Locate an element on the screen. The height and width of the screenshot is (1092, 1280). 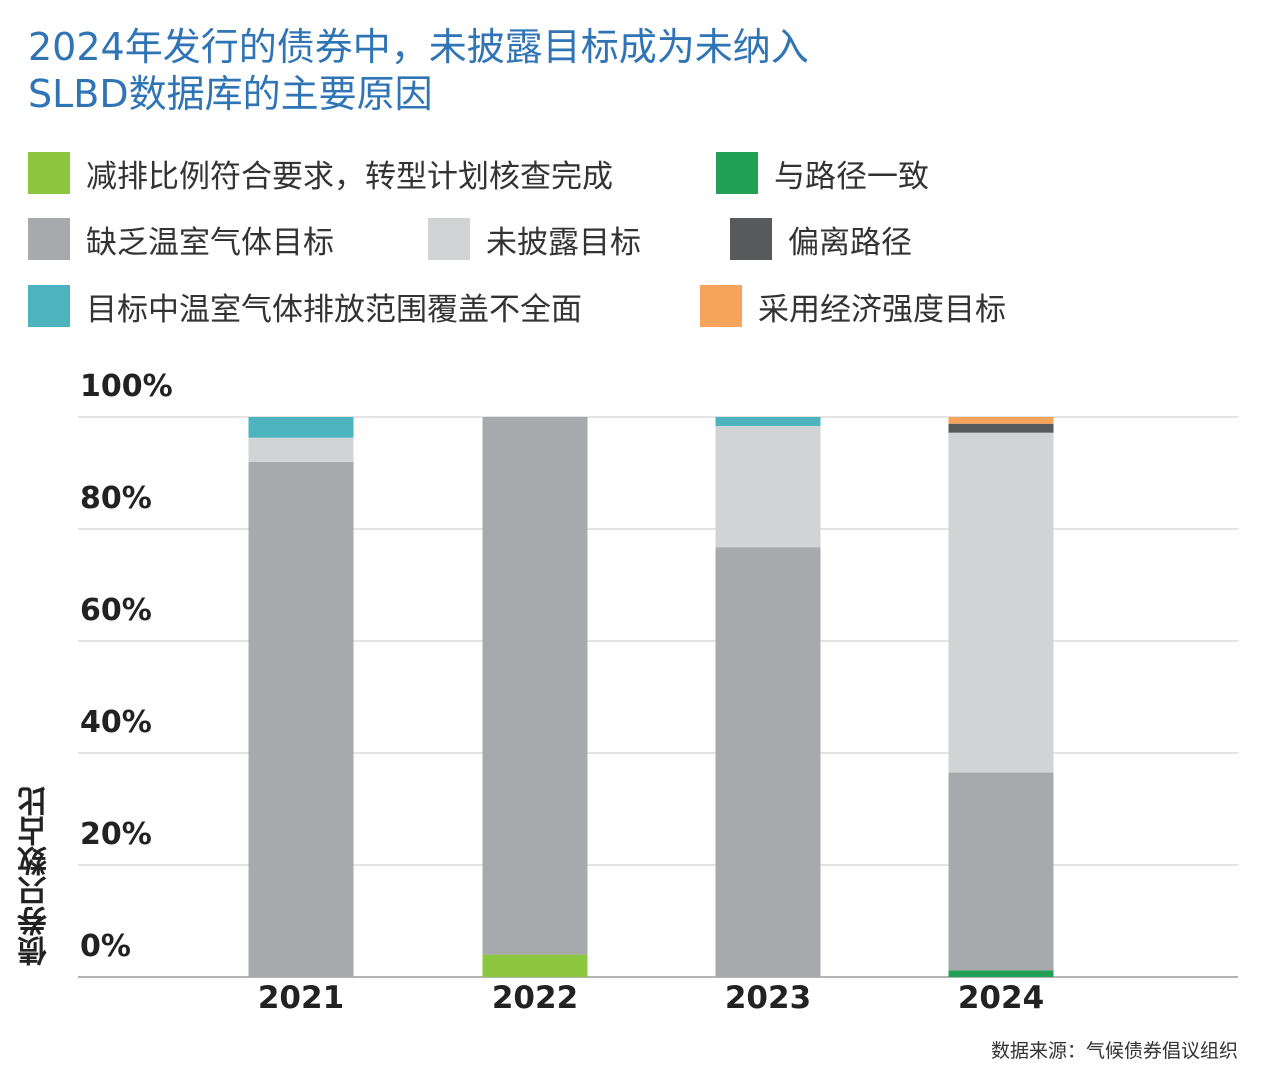
y-axis-title: 债券只数占比 is located at coordinates (35, 876).